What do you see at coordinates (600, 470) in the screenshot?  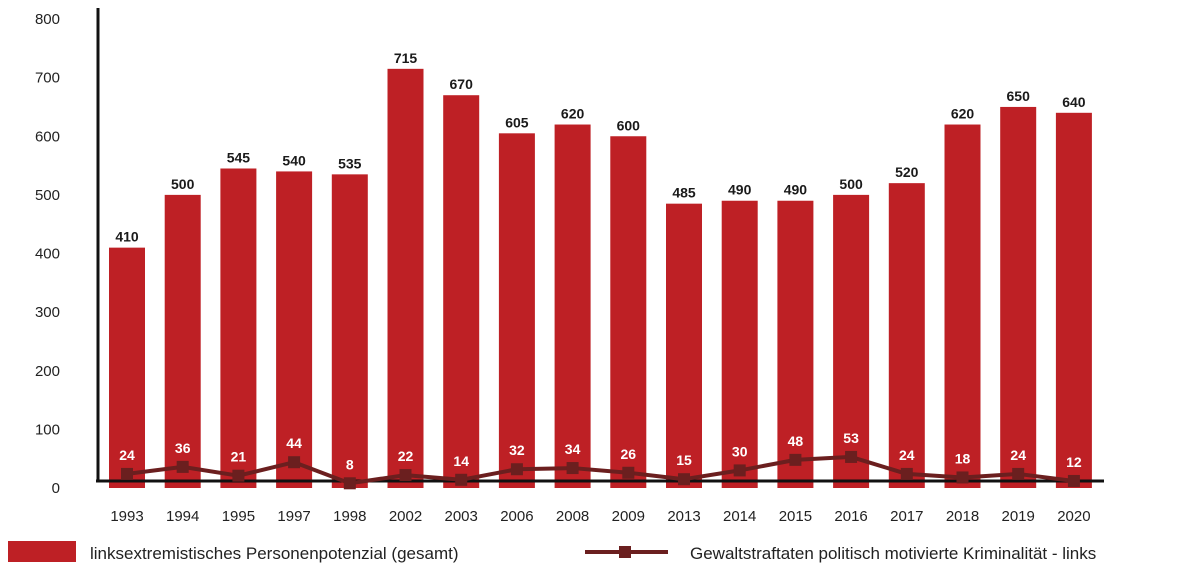 I see `line-series` at bounding box center [600, 470].